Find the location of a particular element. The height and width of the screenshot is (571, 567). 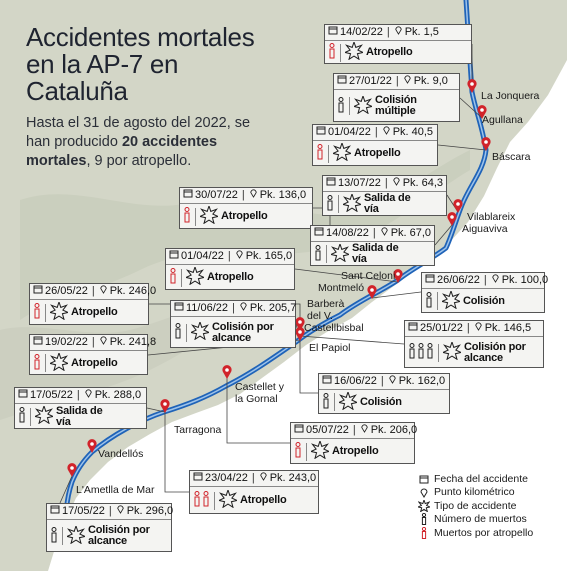

accident-date: 25/01/22 is located at coordinates (441, 328).